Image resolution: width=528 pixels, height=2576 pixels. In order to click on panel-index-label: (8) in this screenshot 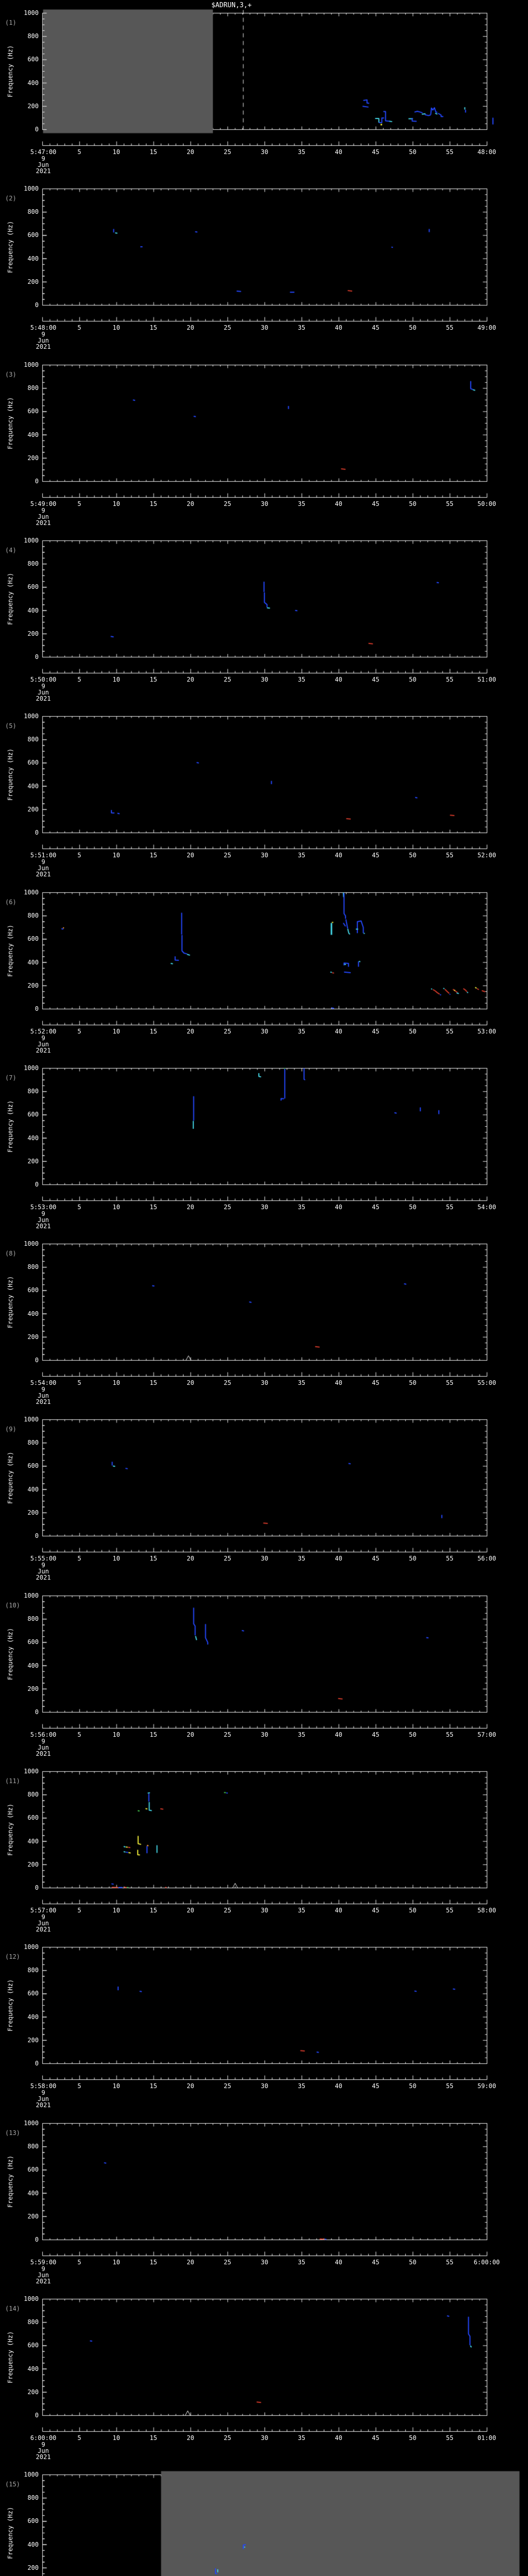, I will do `click(10, 1253)`.